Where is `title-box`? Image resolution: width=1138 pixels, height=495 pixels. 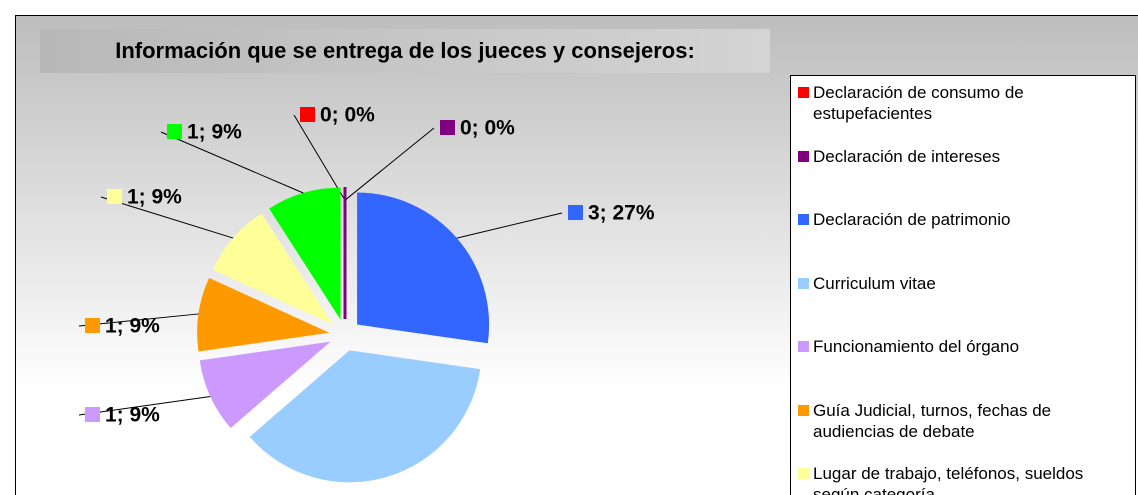
title-box is located at coordinates (405, 51).